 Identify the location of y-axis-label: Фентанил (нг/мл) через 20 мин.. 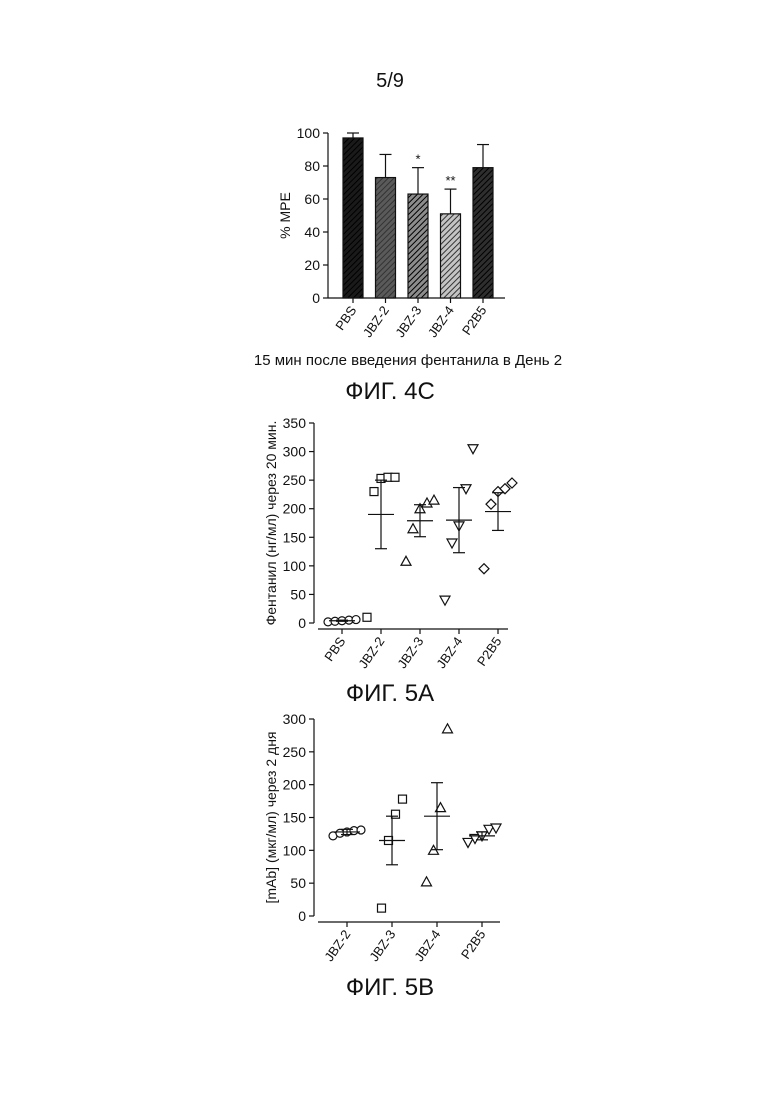
(271, 523).